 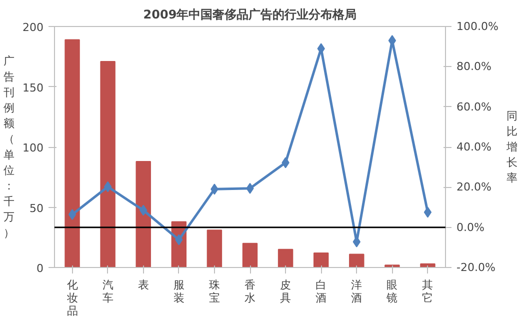 What do you see at coordinates (33, 148) in the screenshot?
I see `y-tick-label: 100` at bounding box center [33, 148].